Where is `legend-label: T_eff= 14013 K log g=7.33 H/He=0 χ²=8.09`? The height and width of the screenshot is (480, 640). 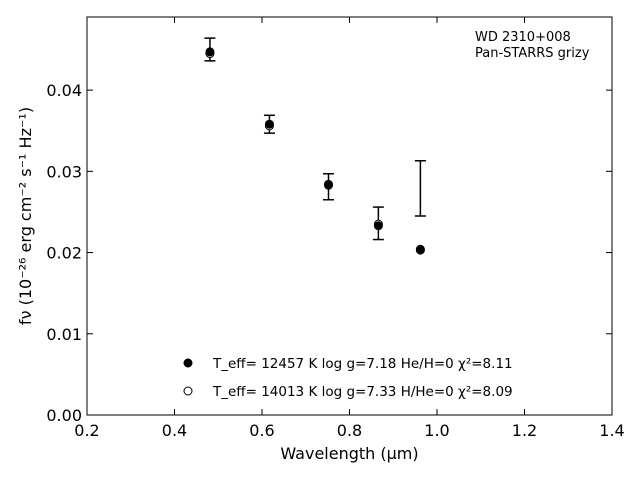
legend-label: T_eff= 14013 K log g=7.33 H/He=0 χ²=8.09 is located at coordinates (362, 392).